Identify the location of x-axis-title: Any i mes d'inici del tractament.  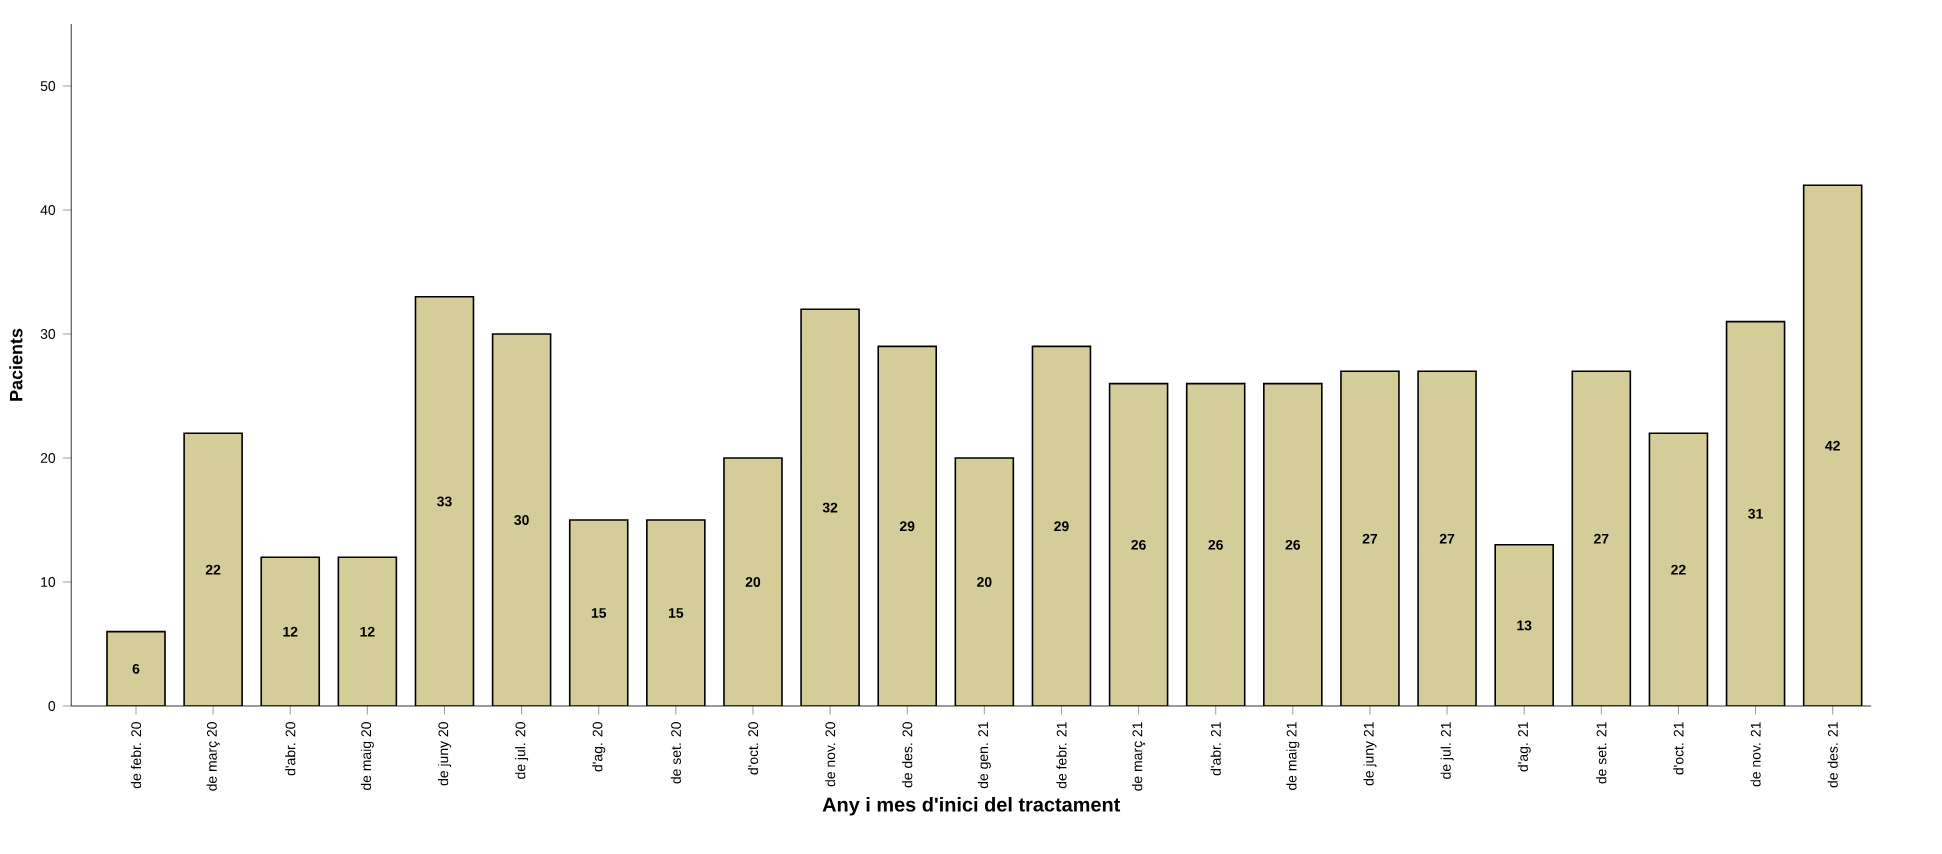
(971, 806).